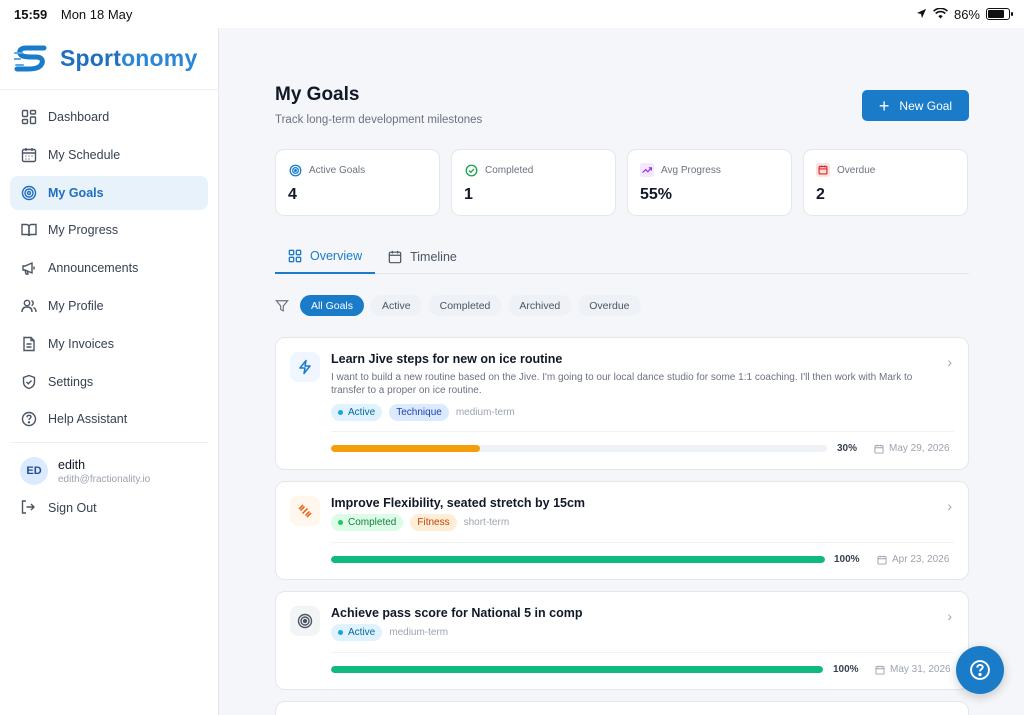 The width and height of the screenshot is (1024, 715). I want to click on wifi-icon, so click(940, 14).